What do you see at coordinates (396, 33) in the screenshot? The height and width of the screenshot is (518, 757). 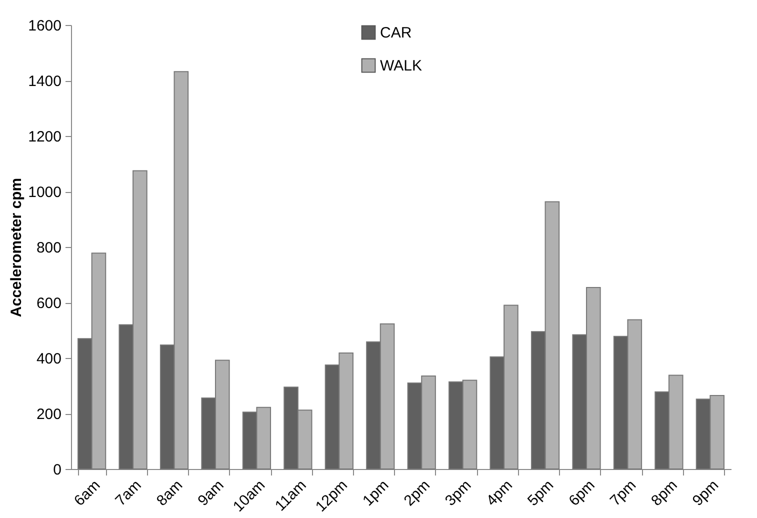 I see `legend-label: CAR` at bounding box center [396, 33].